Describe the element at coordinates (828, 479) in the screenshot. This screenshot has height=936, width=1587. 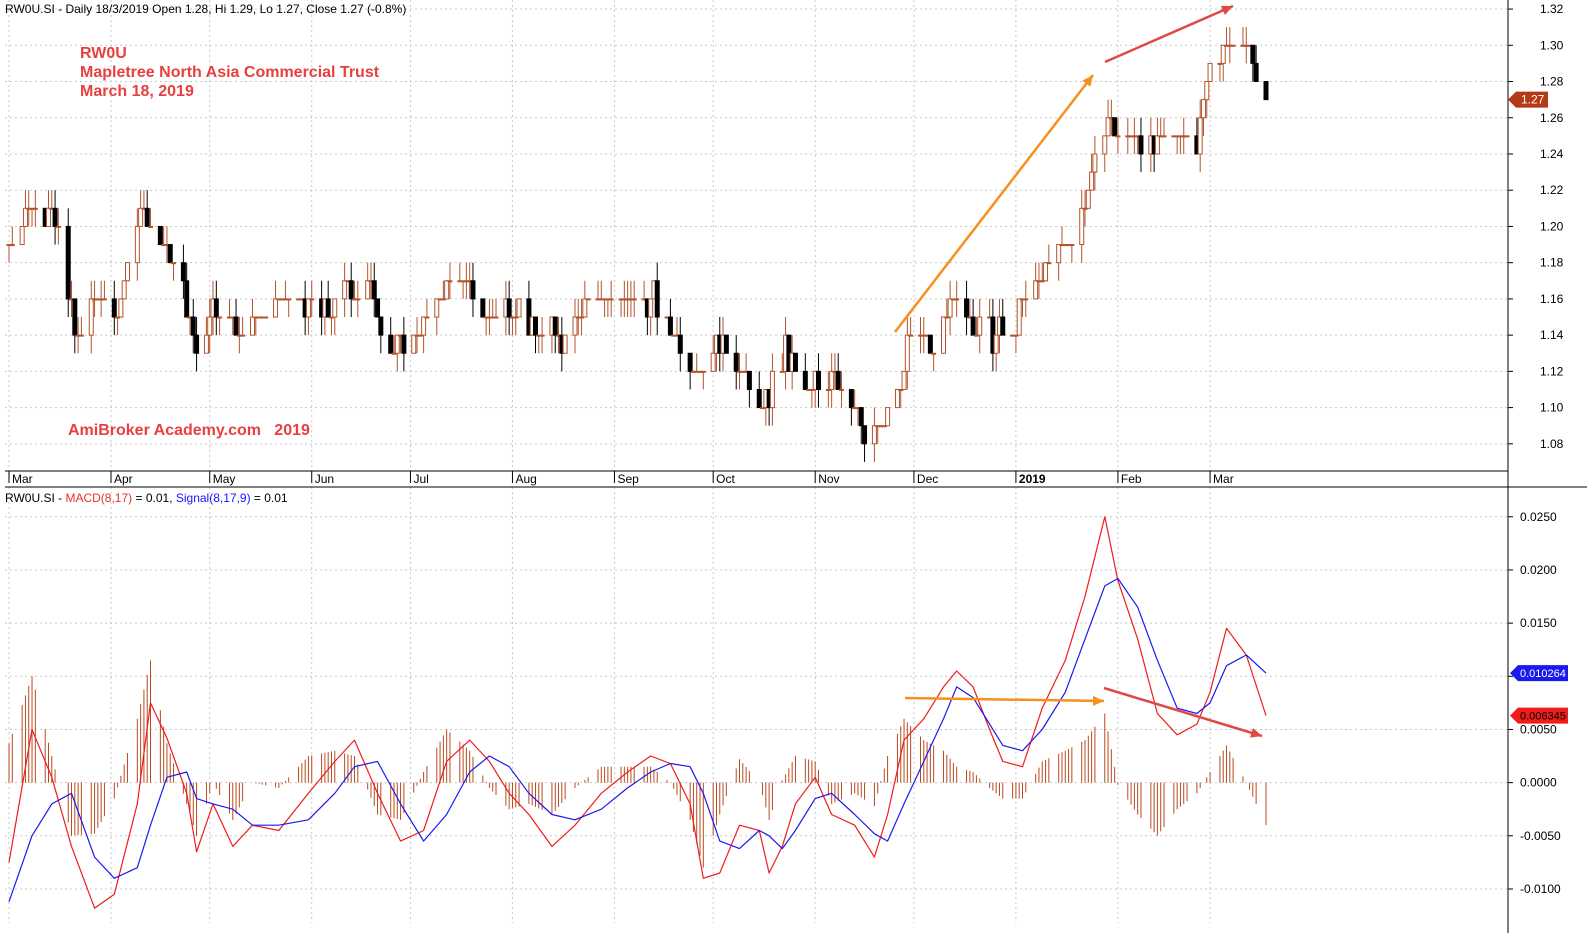
I see `x-tick-label: Nov` at that location.